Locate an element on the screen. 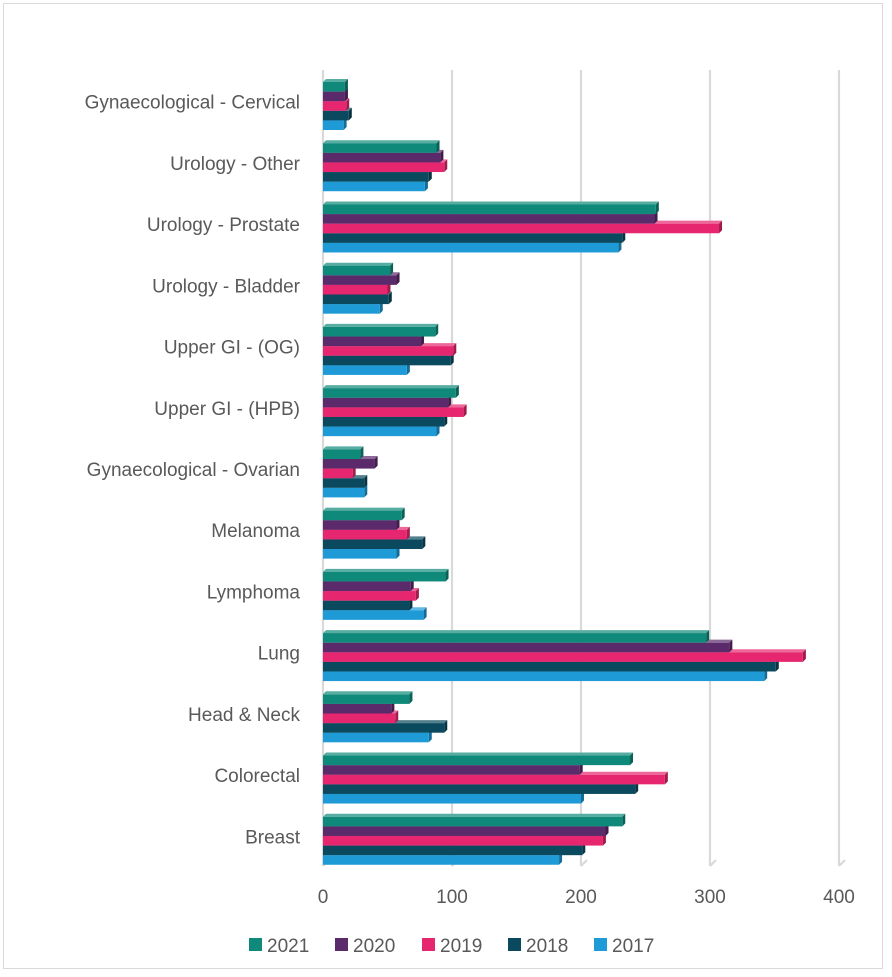 The width and height of the screenshot is (892, 977). legend-label: 2017 is located at coordinates (633, 946).